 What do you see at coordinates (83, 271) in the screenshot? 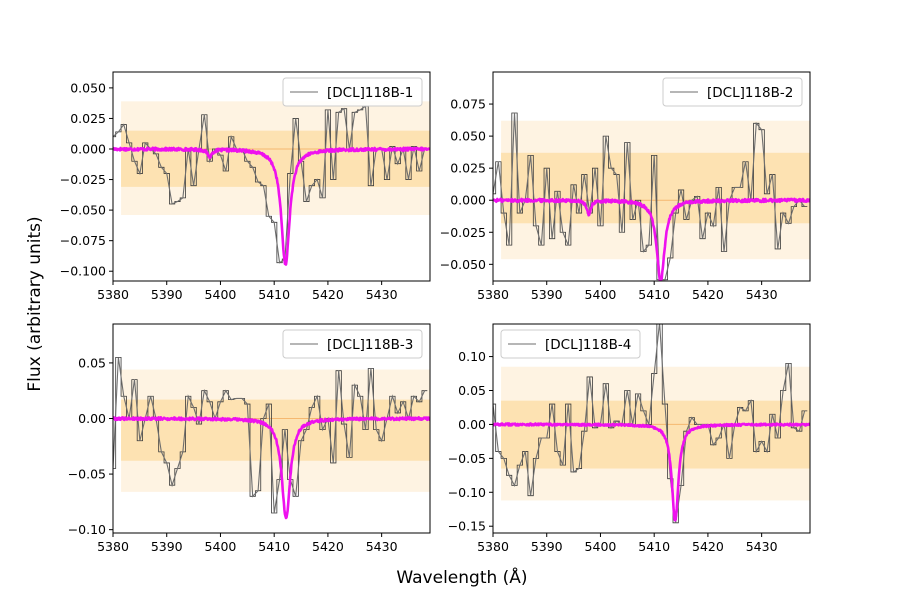
I see `y-tick-label: −0.100` at bounding box center [83, 271].